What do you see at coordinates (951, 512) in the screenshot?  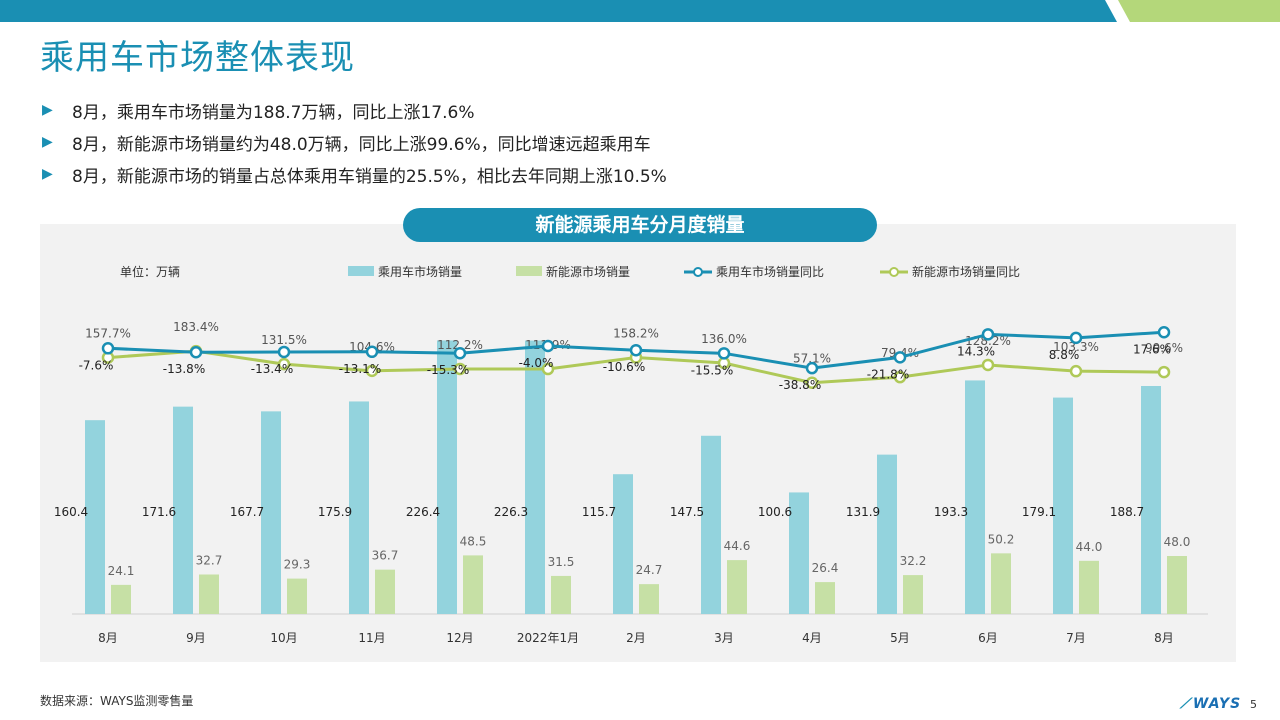 I see `bar-total-label: 193.3` at bounding box center [951, 512].